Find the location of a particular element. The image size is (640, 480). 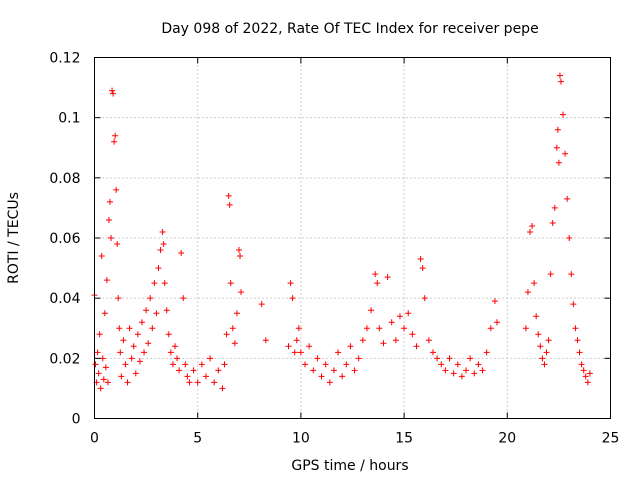

x-axis-label: GPS time / hours is located at coordinates (349, 466).